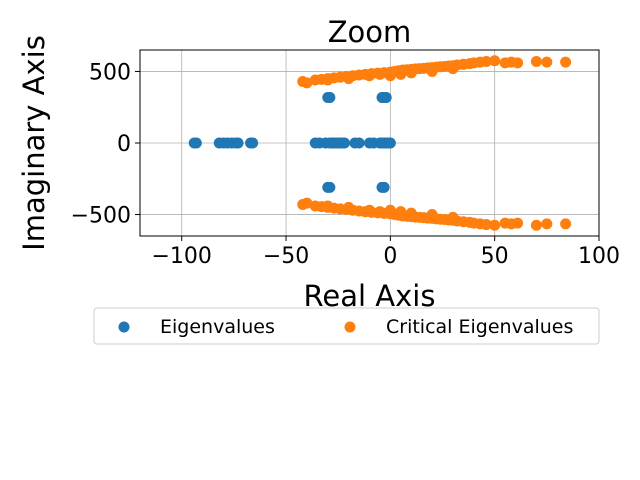 The image size is (640, 480). I want to click on legend-label-critical-eigenvalues: Critical Eigenvalues, so click(479, 327).